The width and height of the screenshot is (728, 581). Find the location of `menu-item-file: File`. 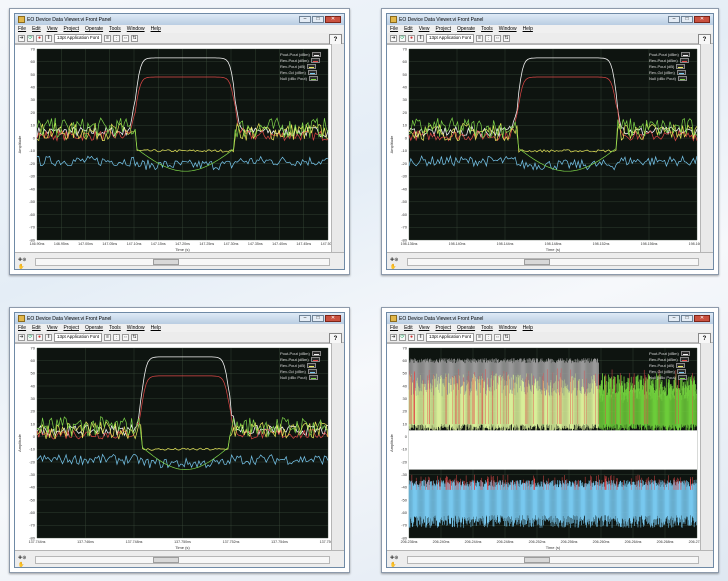

menu-item-file: File is located at coordinates (394, 29).